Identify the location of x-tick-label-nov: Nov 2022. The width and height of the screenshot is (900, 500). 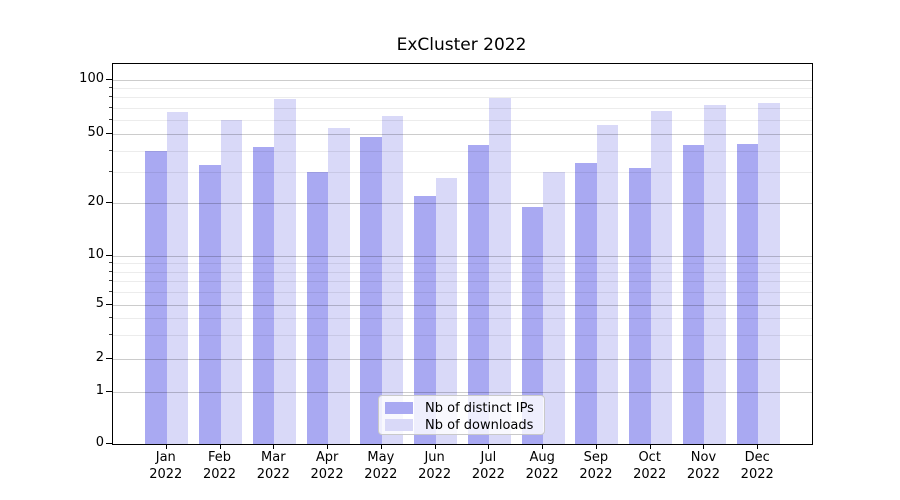
(703, 466).